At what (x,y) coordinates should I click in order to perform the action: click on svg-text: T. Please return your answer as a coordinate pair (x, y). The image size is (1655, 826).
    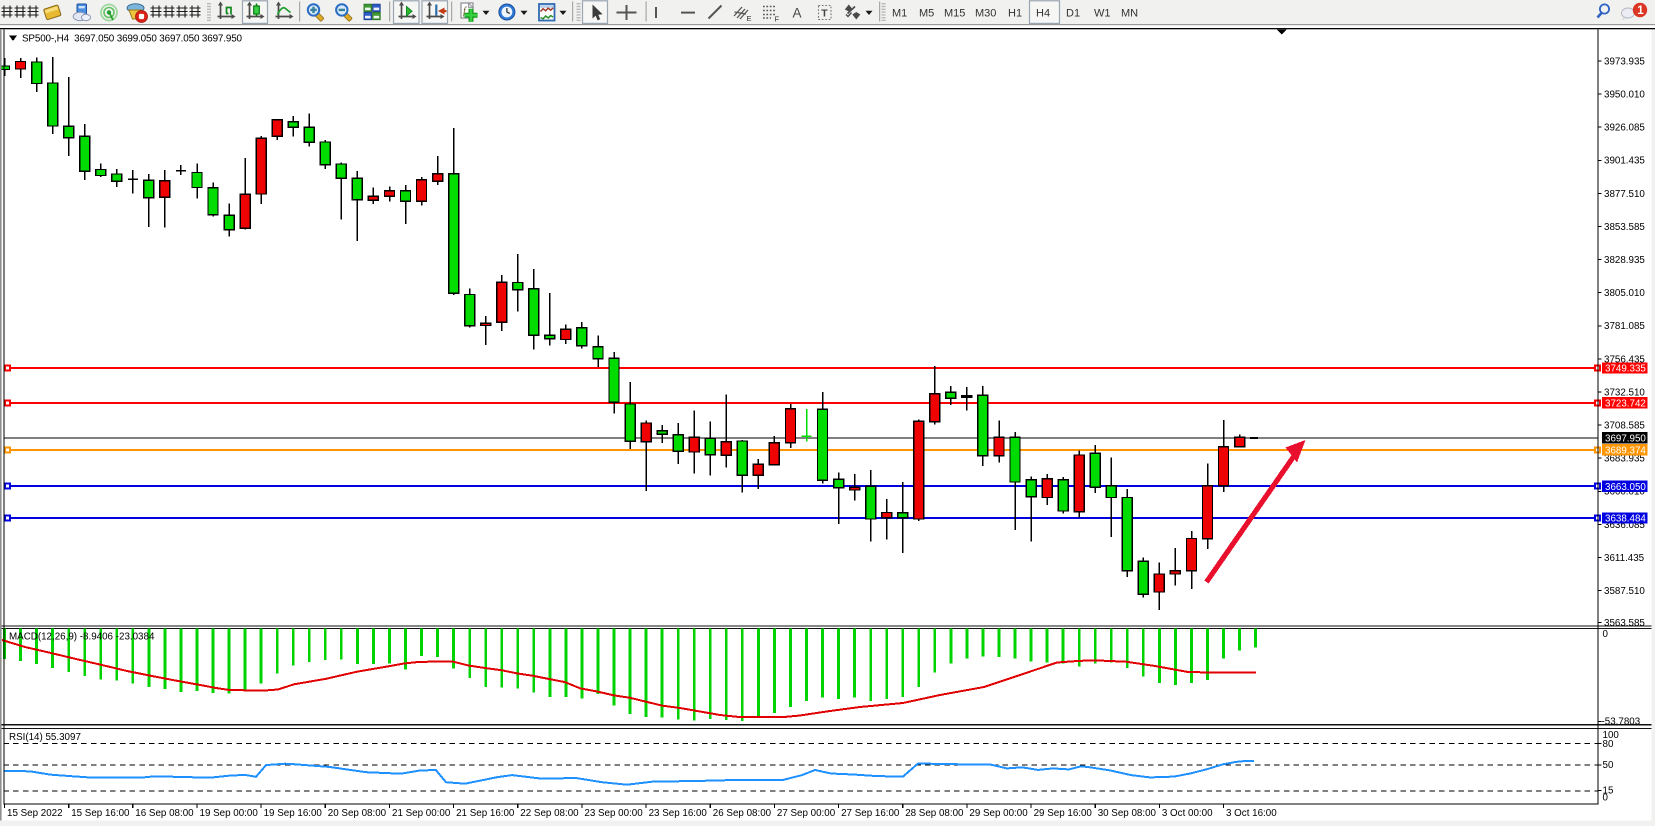
    Looking at the image, I should click on (824, 14).